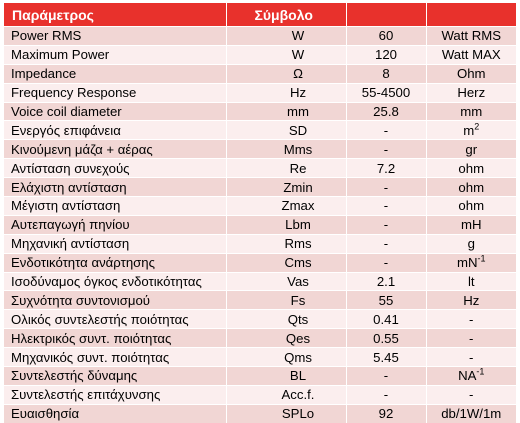 The width and height of the screenshot is (520, 423). What do you see at coordinates (467, 376) in the screenshot?
I see `unit-text: NA` at bounding box center [467, 376].